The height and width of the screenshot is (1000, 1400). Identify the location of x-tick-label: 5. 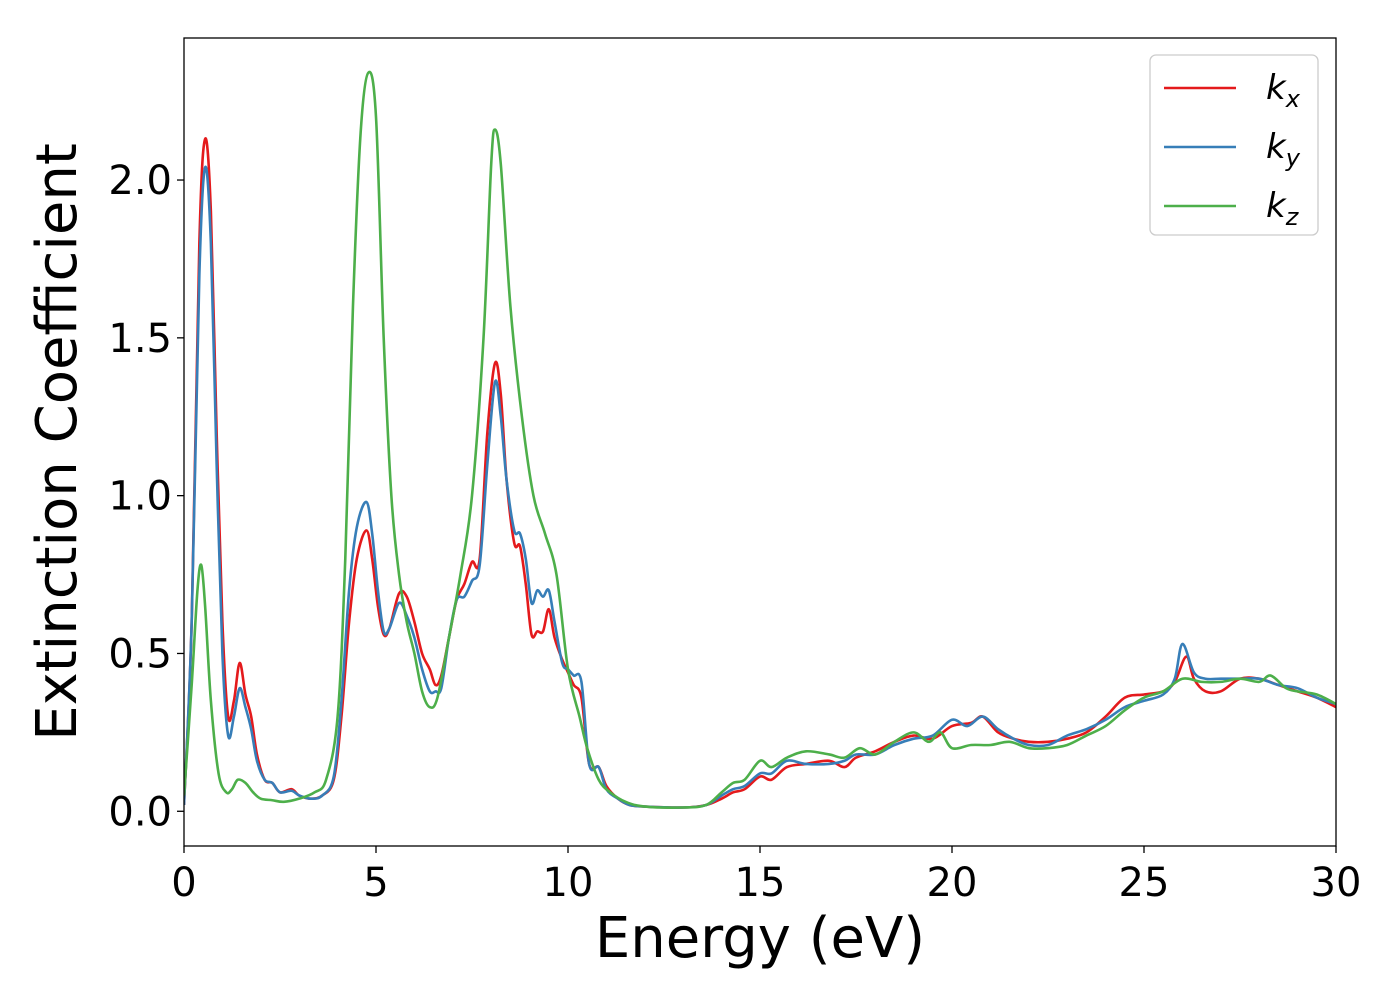
(375, 883).